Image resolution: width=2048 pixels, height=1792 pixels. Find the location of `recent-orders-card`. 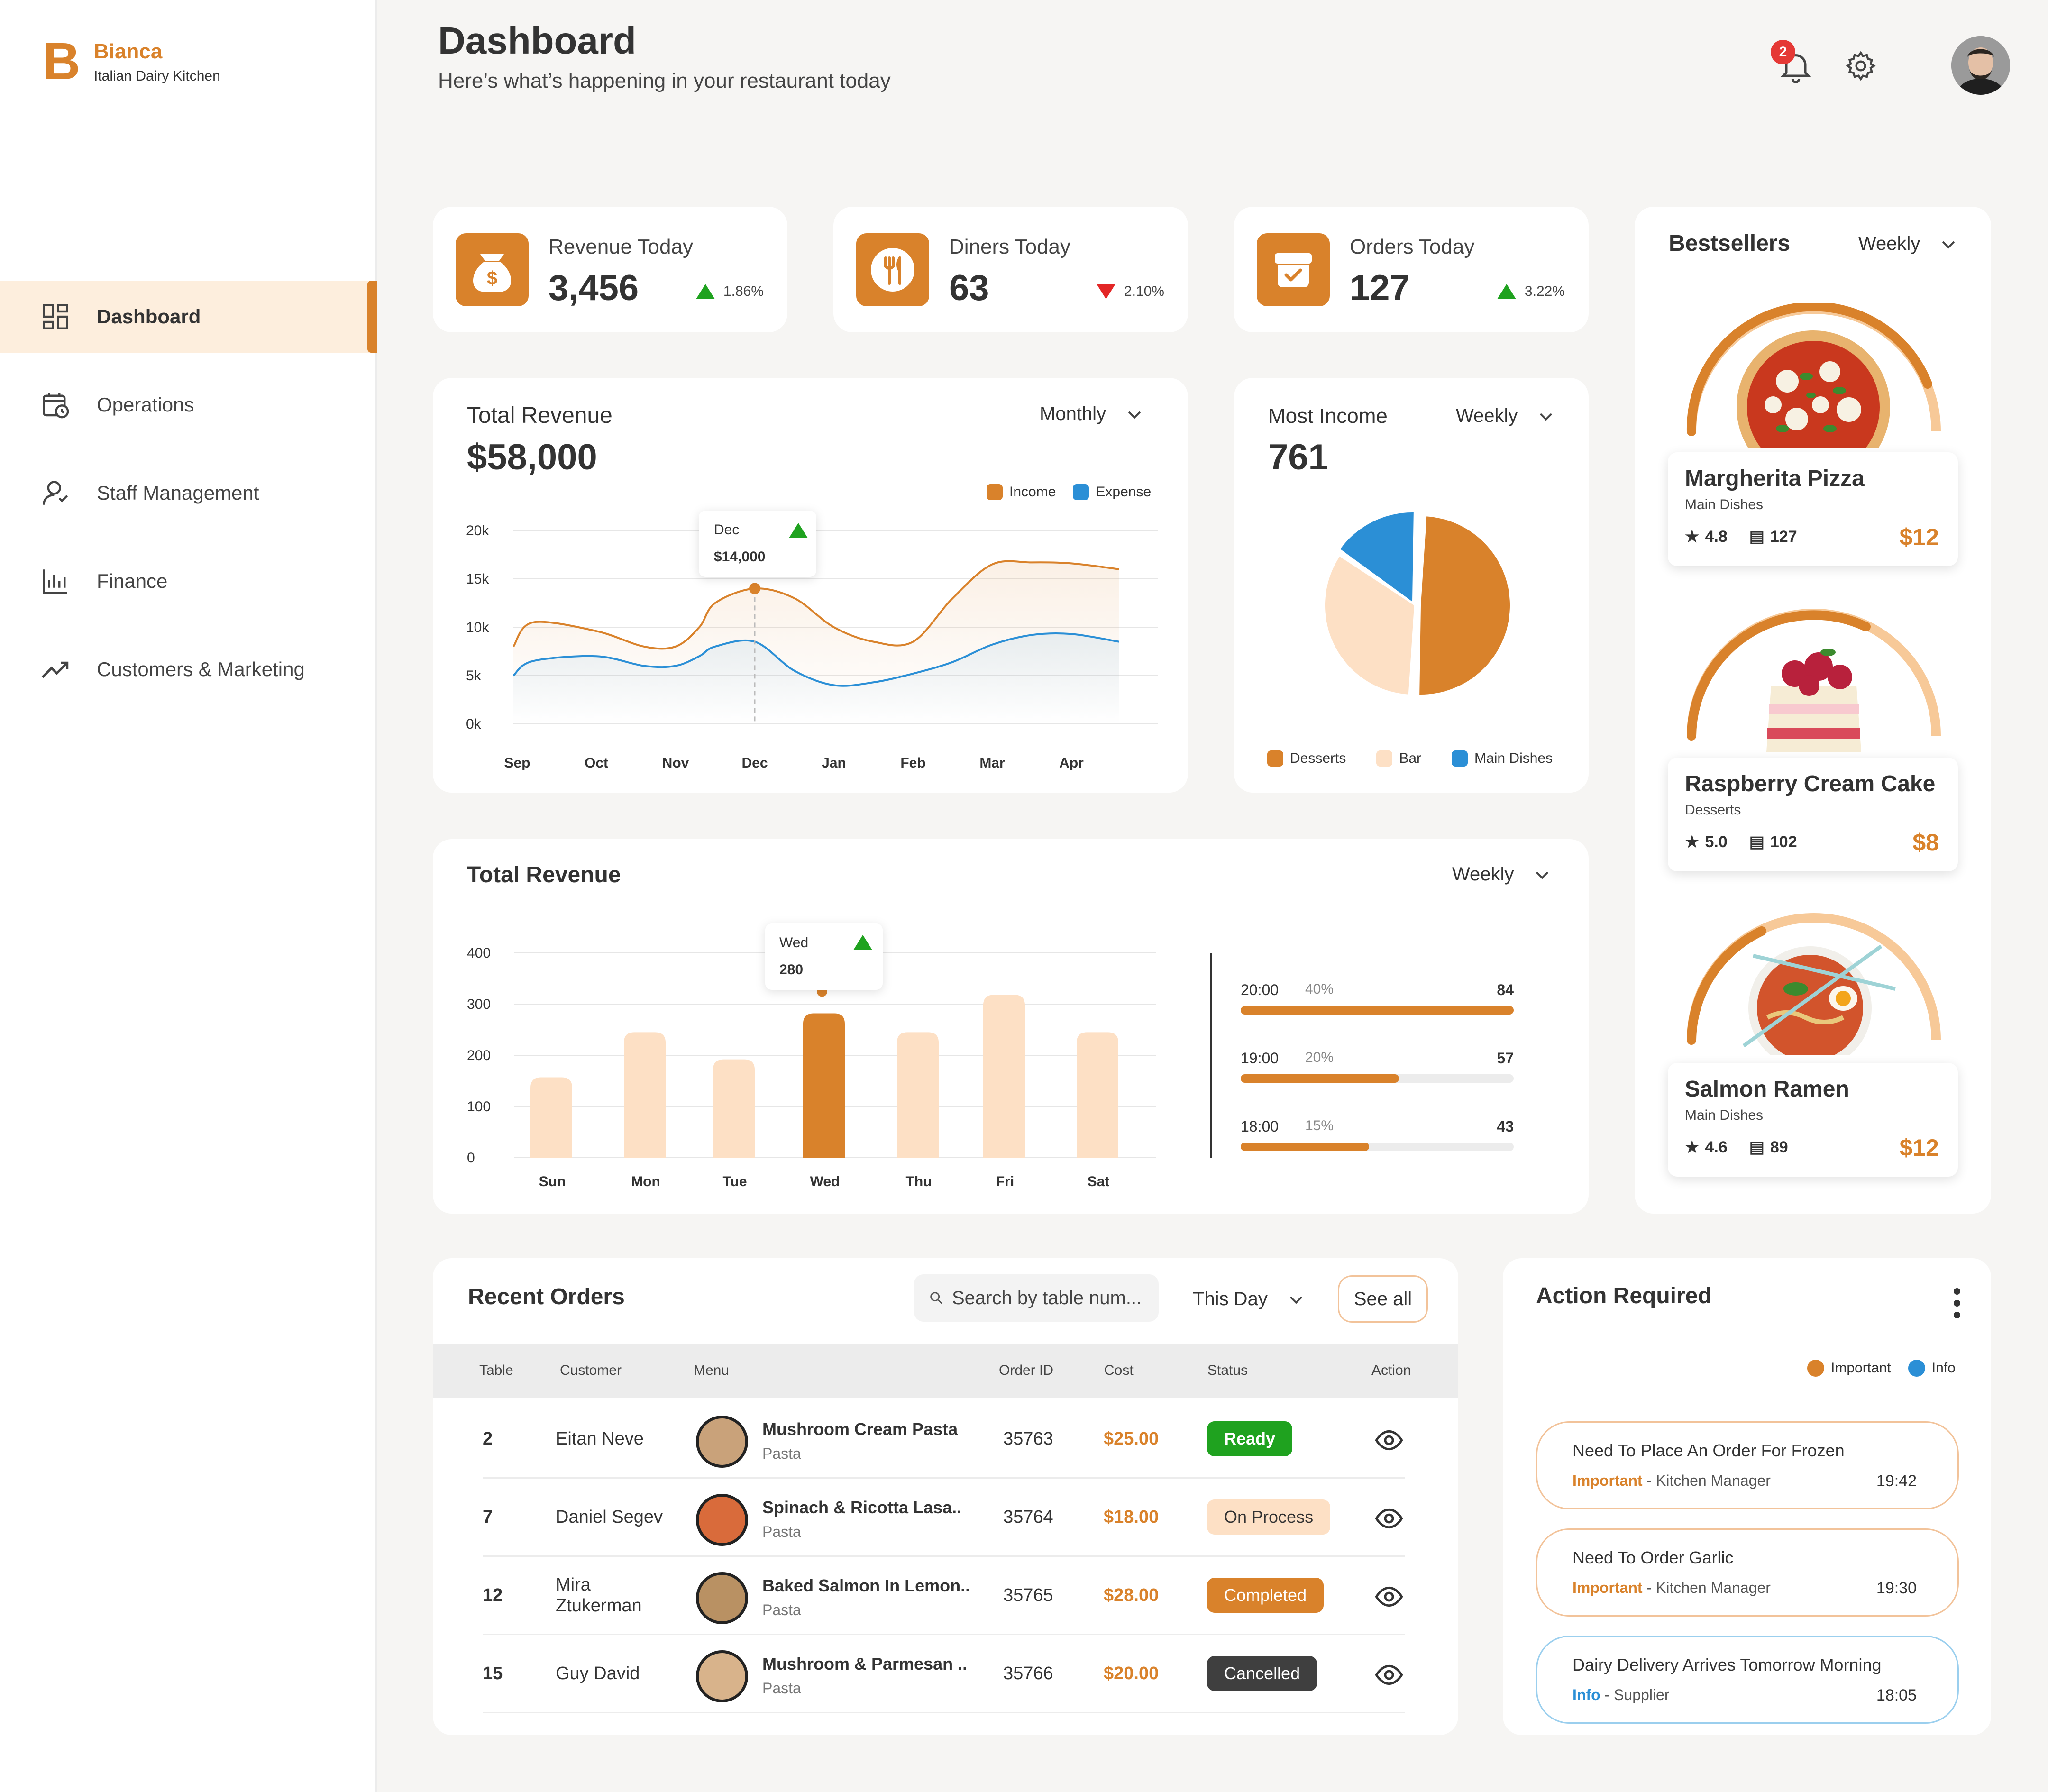

recent-orders-card is located at coordinates (945, 1496).